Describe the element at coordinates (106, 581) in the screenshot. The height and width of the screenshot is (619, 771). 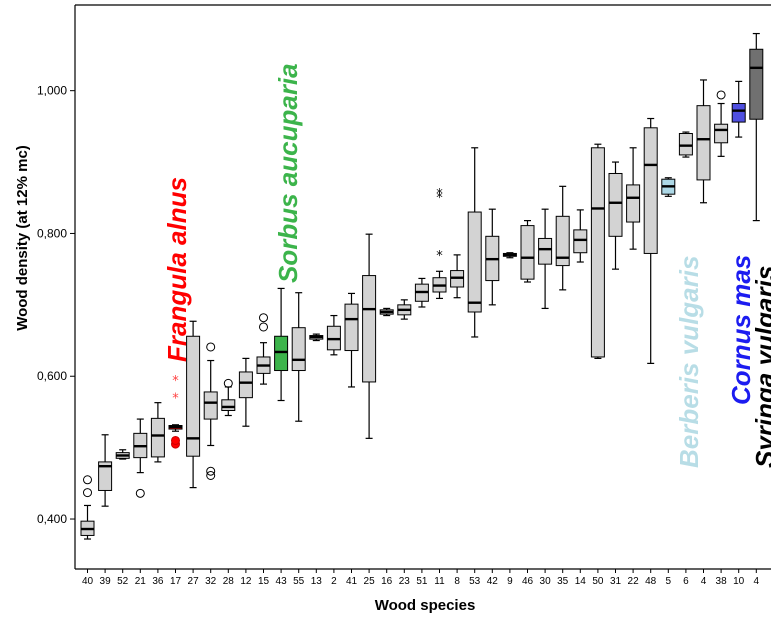
I see `x-tick-label: 39` at that location.